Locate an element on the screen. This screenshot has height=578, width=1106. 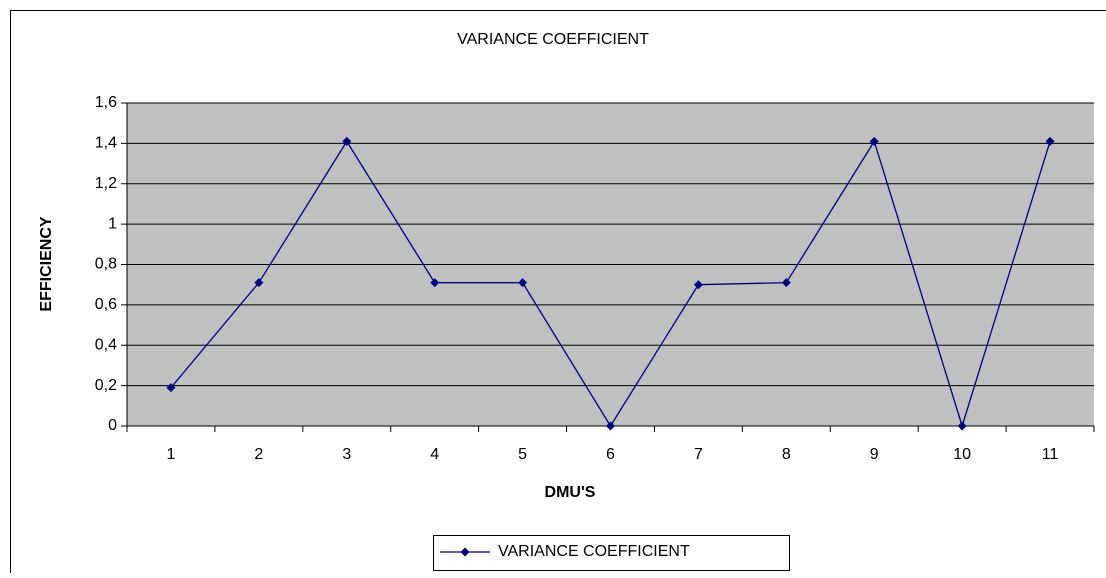
x-tick-label: 11 is located at coordinates (1050, 454).